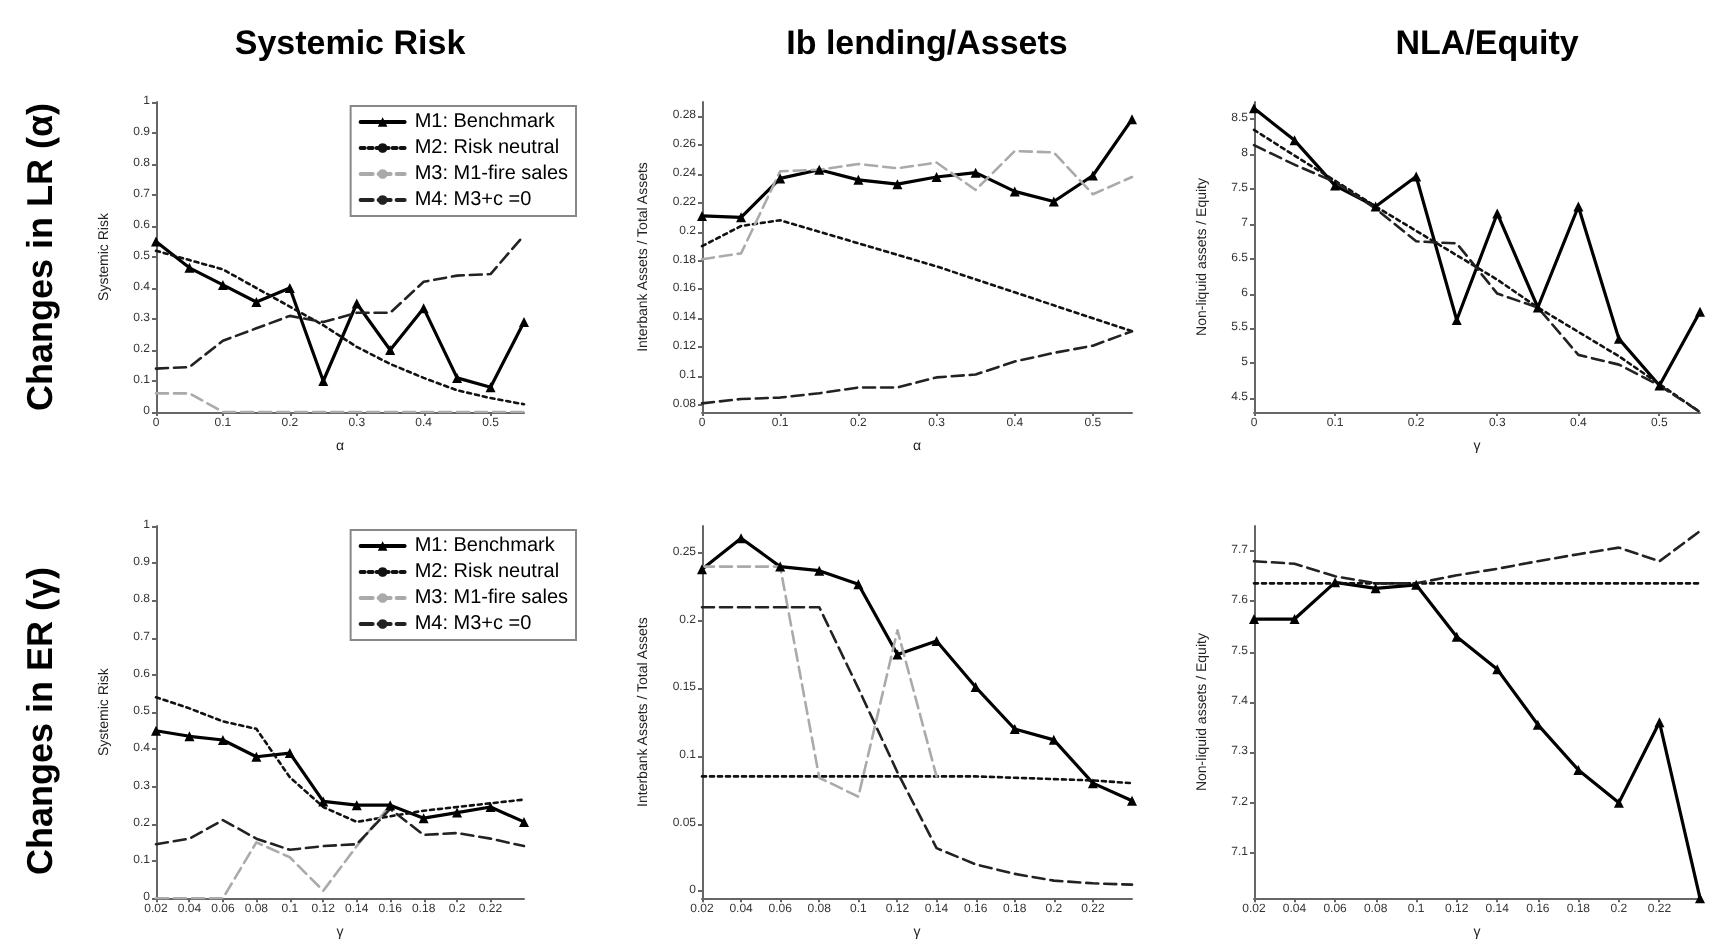 The image size is (1712, 950). Describe the element at coordinates (927, 43) in the screenshot. I see `chart-title: Ib lending/Assets` at that location.